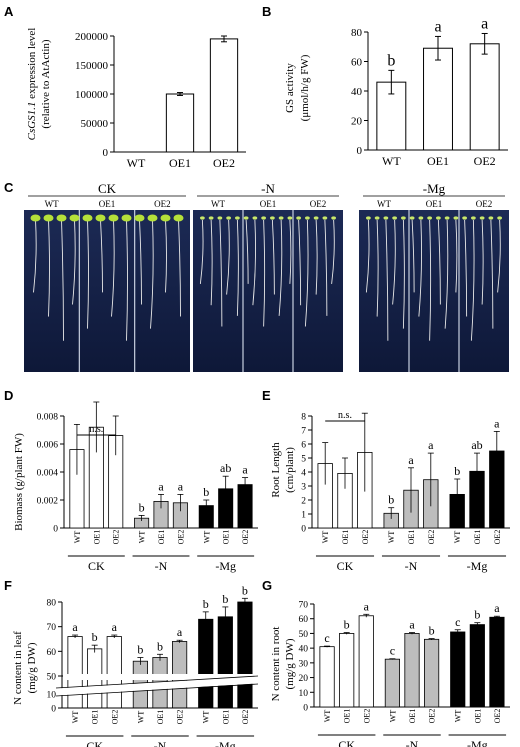  I want to click on chart-e-group-label: CK, so click(345, 566).